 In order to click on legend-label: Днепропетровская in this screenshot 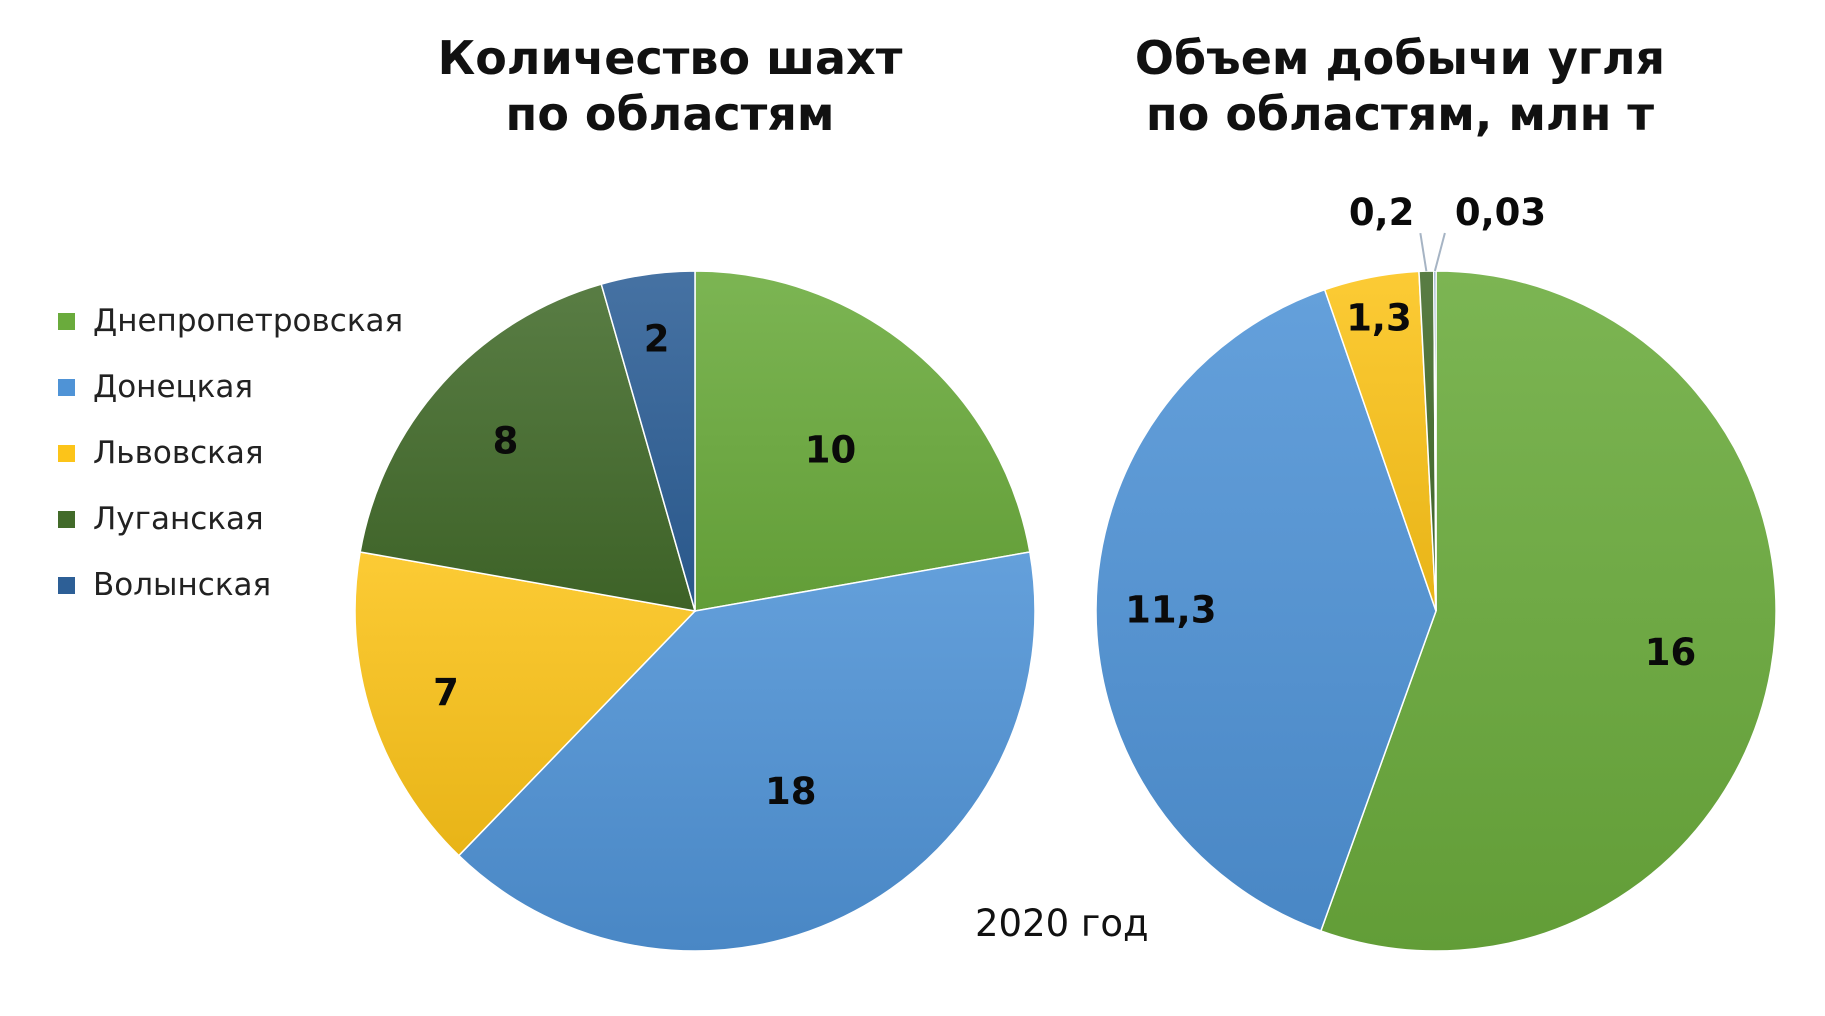, I will do `click(248, 321)`.